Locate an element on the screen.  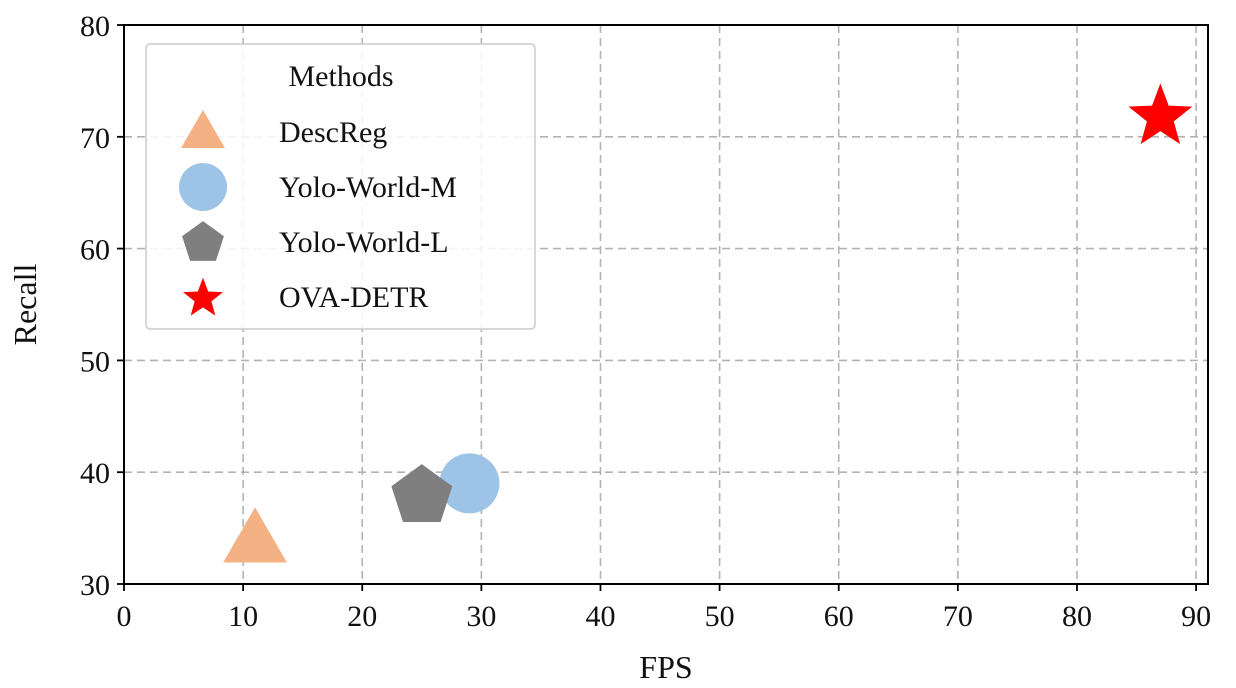
legend-yolo-world-m-circle-marker is located at coordinates (203, 187).